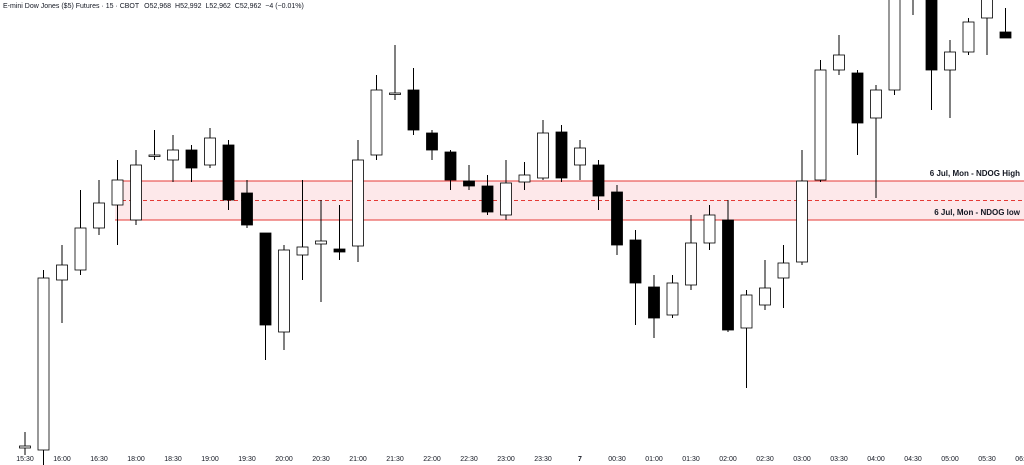  I want to click on x-tick-label: 21:00, so click(358, 459).